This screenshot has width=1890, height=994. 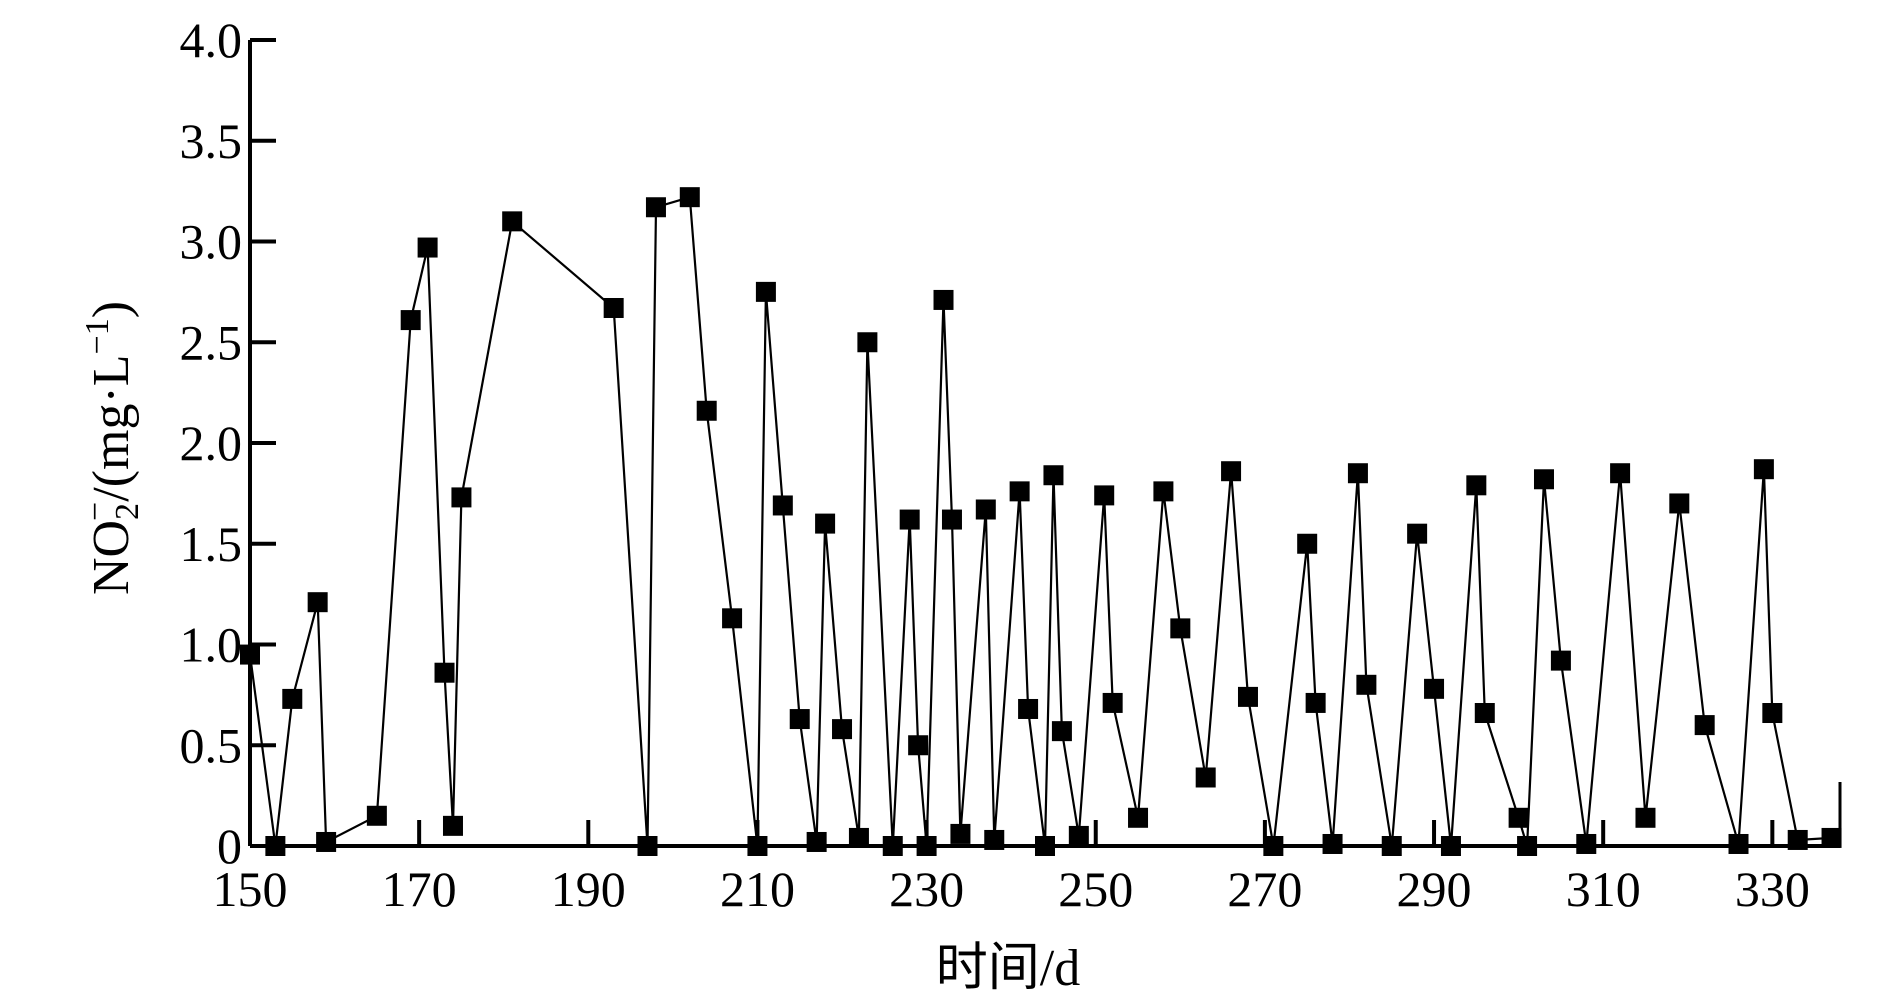 What do you see at coordinates (127, 511) in the screenshot?
I see `y-title-subscript: 2` at bounding box center [127, 511].